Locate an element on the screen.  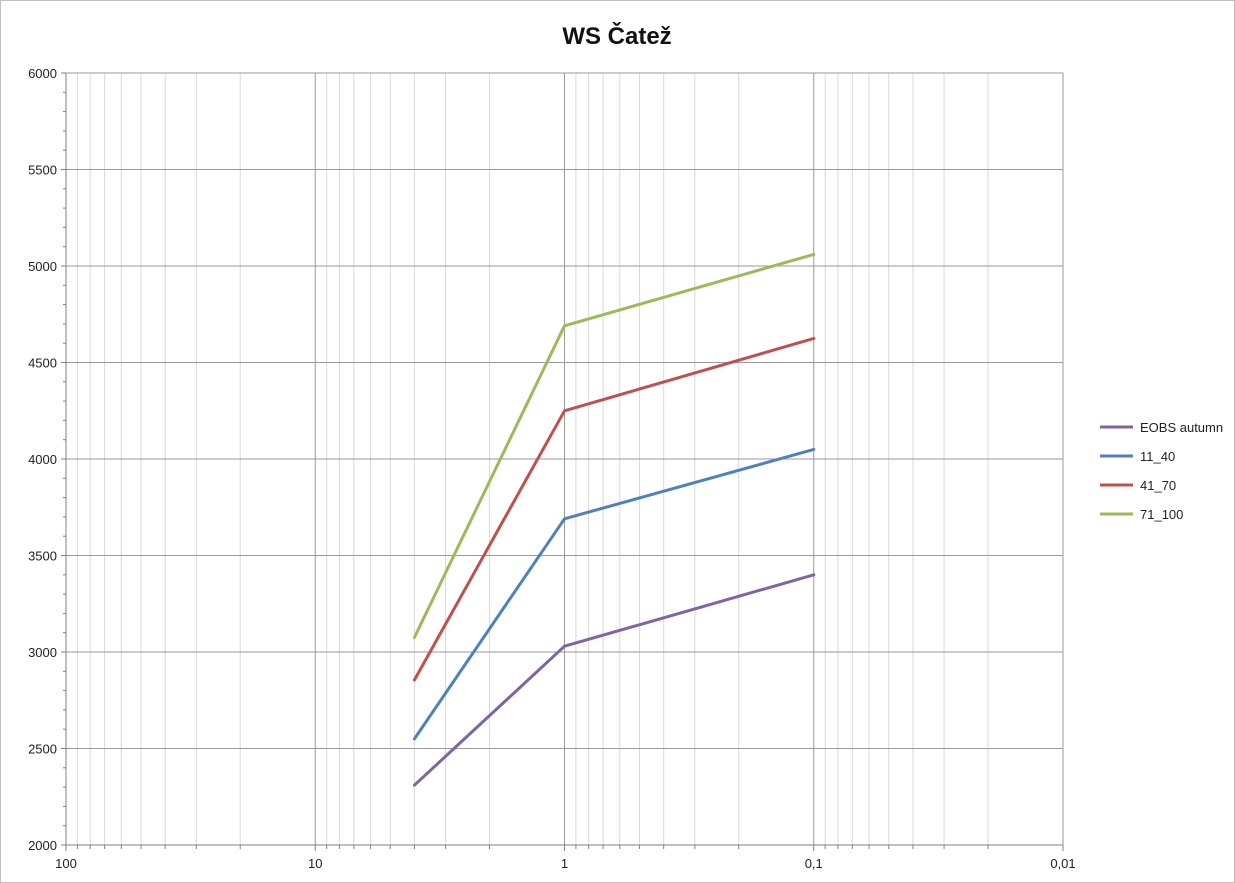
legend: EOBS autumn 11_40 41_70 71_100 is located at coordinates (1161, 471).